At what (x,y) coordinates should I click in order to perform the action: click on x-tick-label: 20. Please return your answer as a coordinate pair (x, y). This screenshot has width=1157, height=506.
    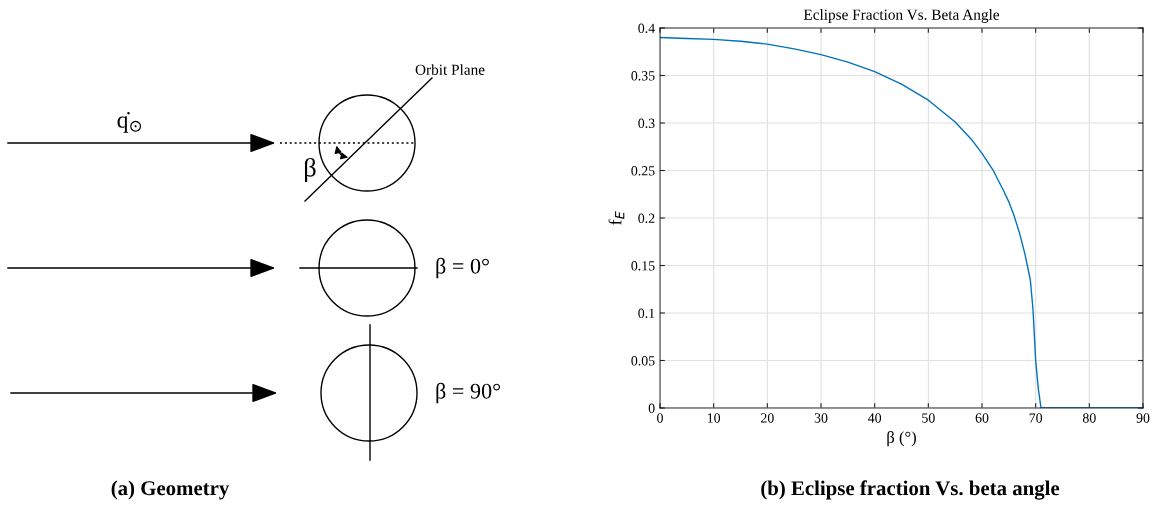
    Looking at the image, I should click on (767, 418).